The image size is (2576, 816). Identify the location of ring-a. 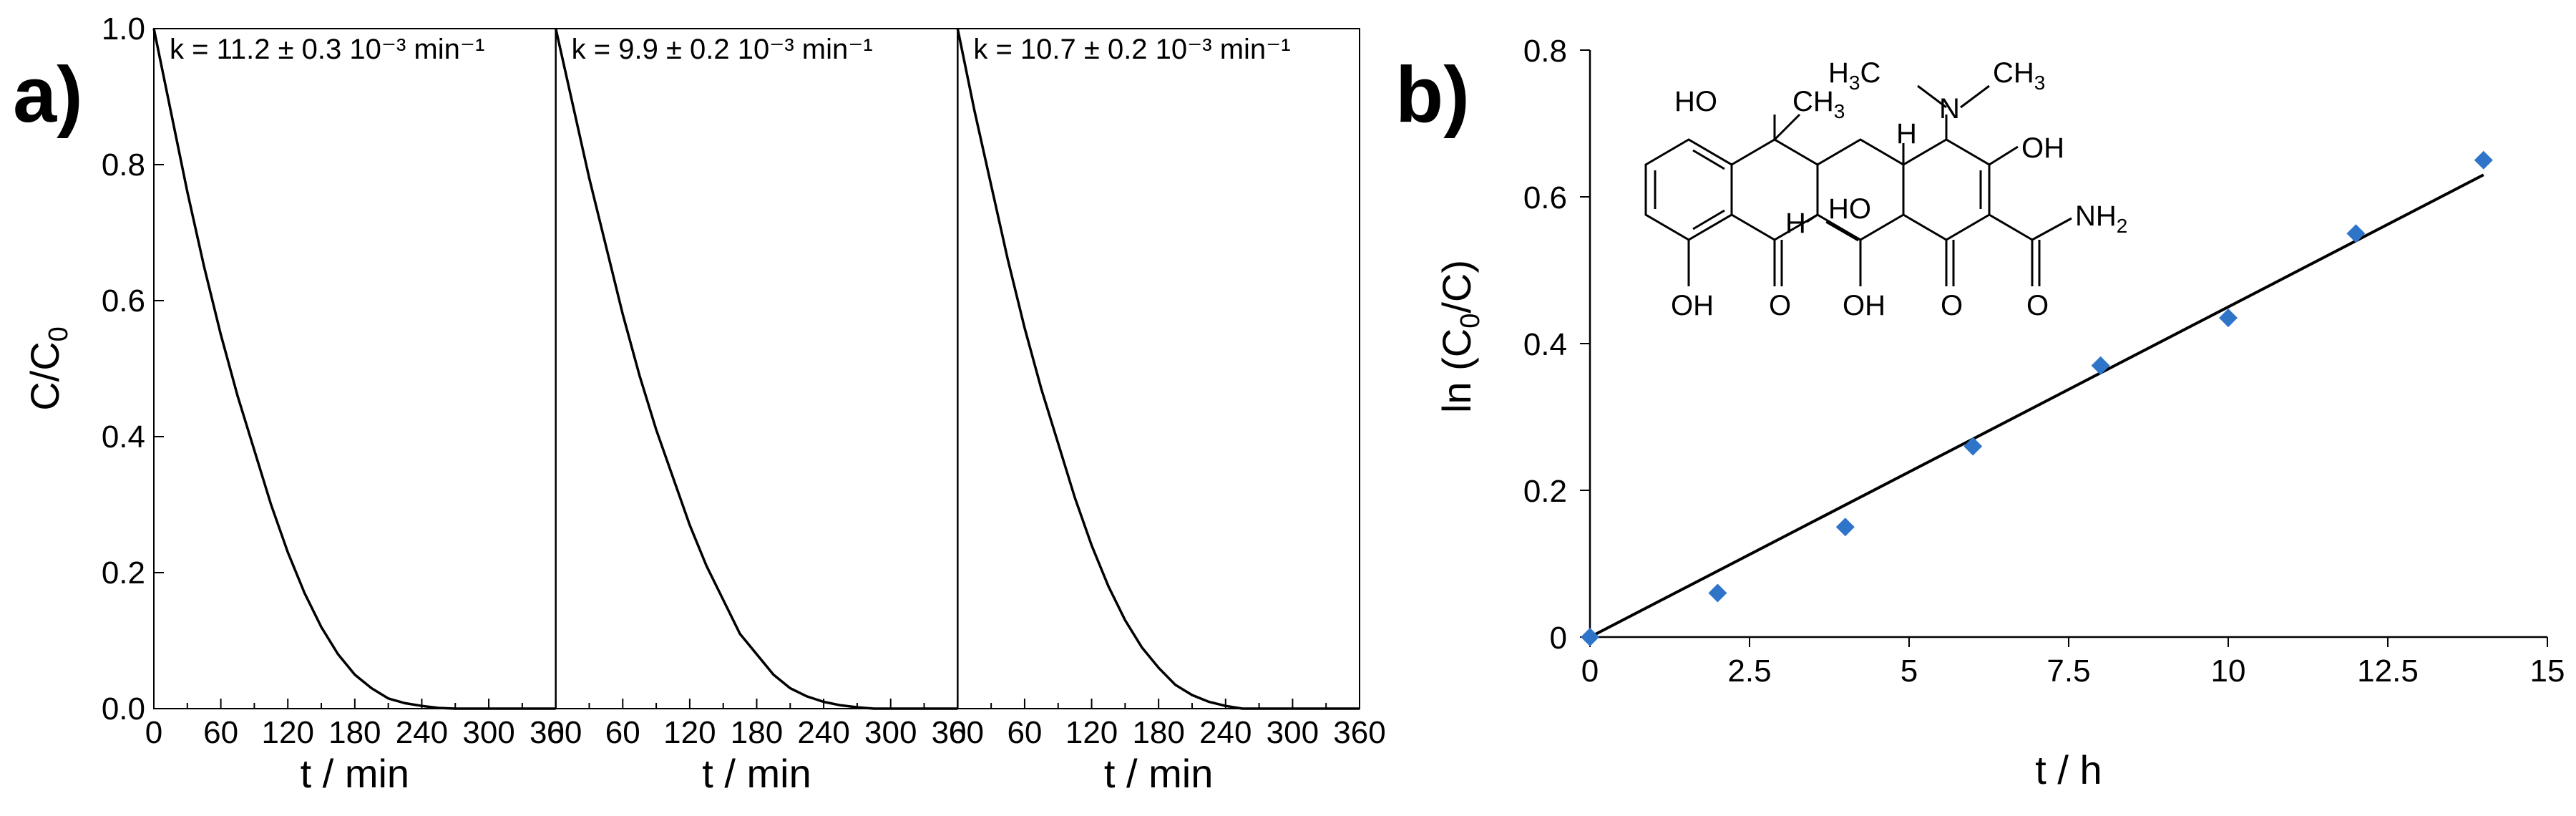
(1688, 189).